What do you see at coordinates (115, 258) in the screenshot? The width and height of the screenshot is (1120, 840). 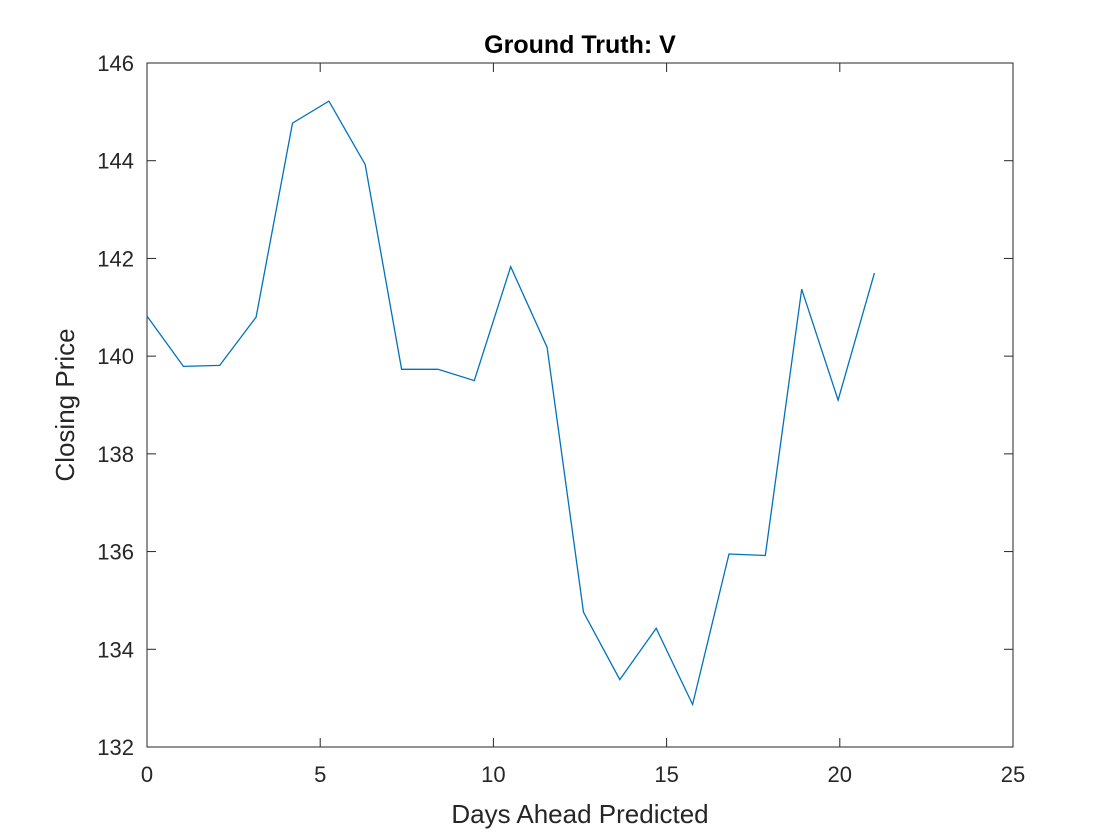 I see `y-tick-label: 142` at bounding box center [115, 258].